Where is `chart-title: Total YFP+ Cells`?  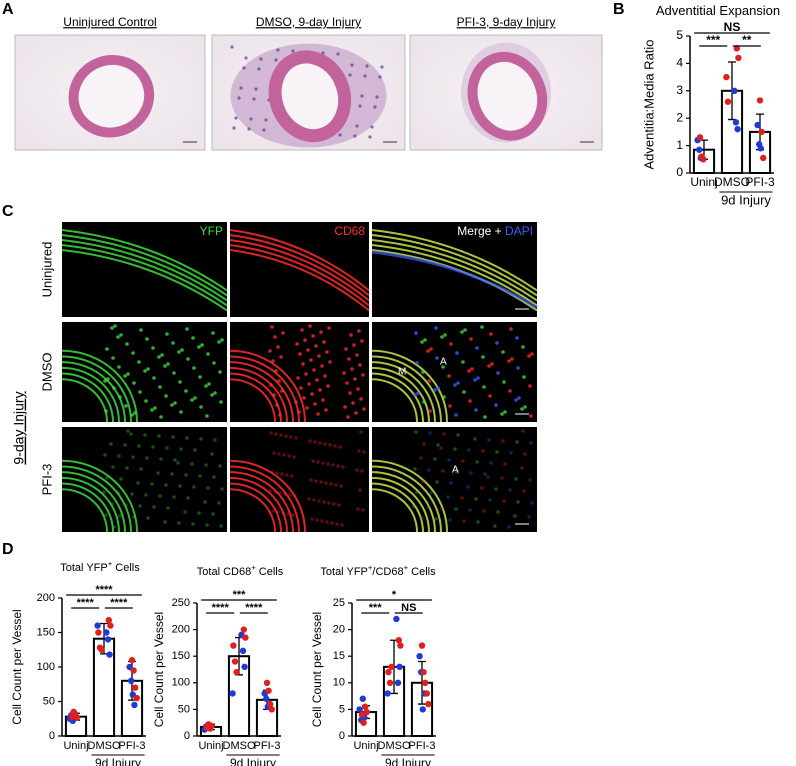
chart-title: Total YFP+ Cells is located at coordinates (100, 566).